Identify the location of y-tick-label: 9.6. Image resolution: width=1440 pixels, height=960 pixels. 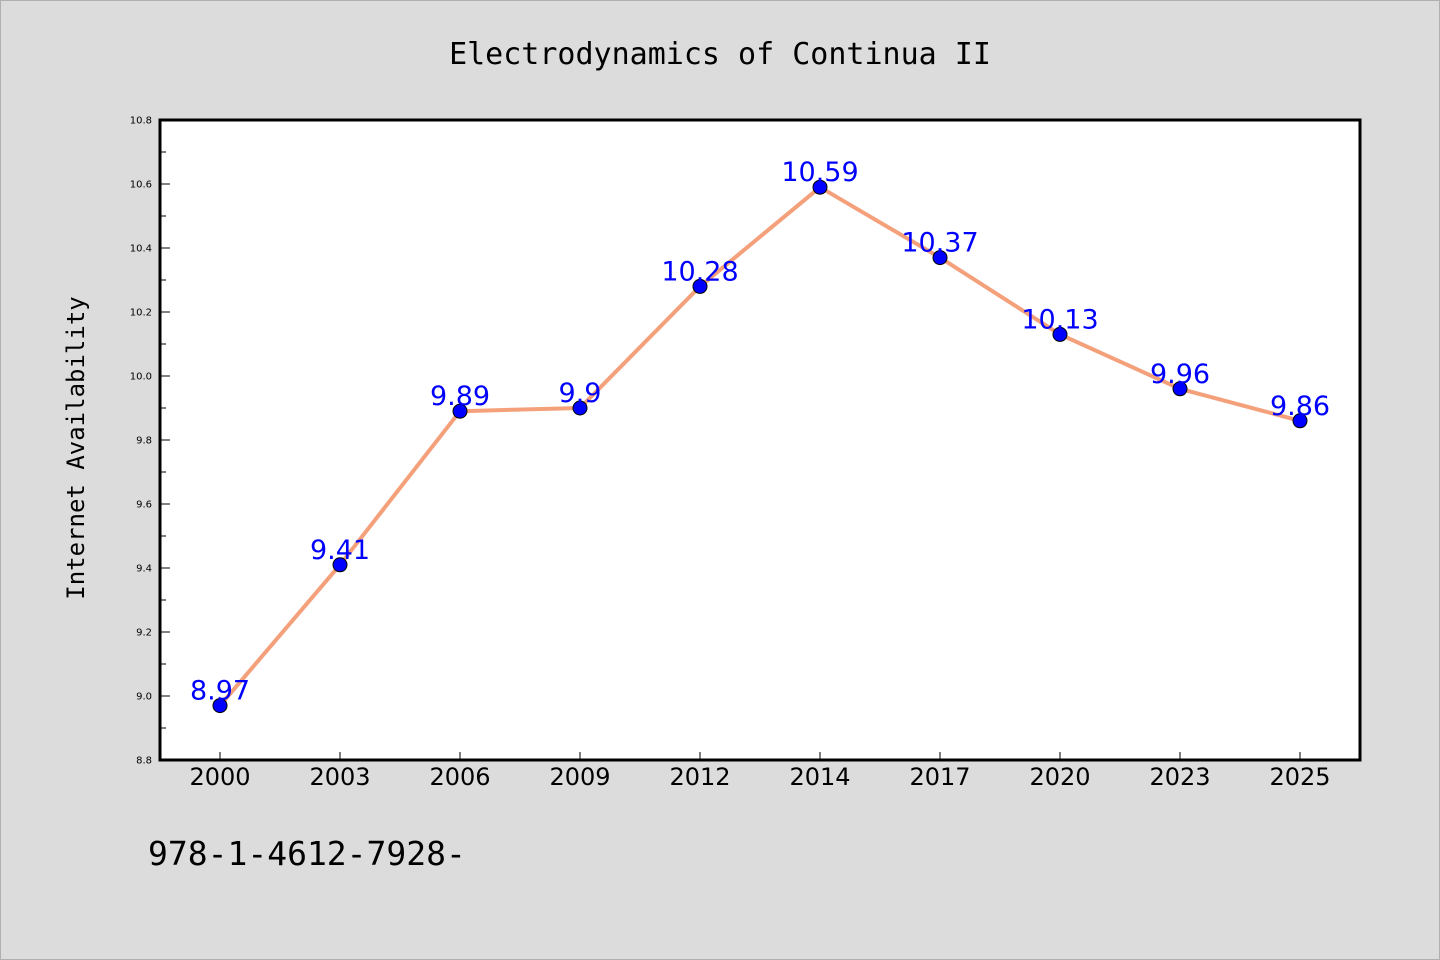
(144, 505).